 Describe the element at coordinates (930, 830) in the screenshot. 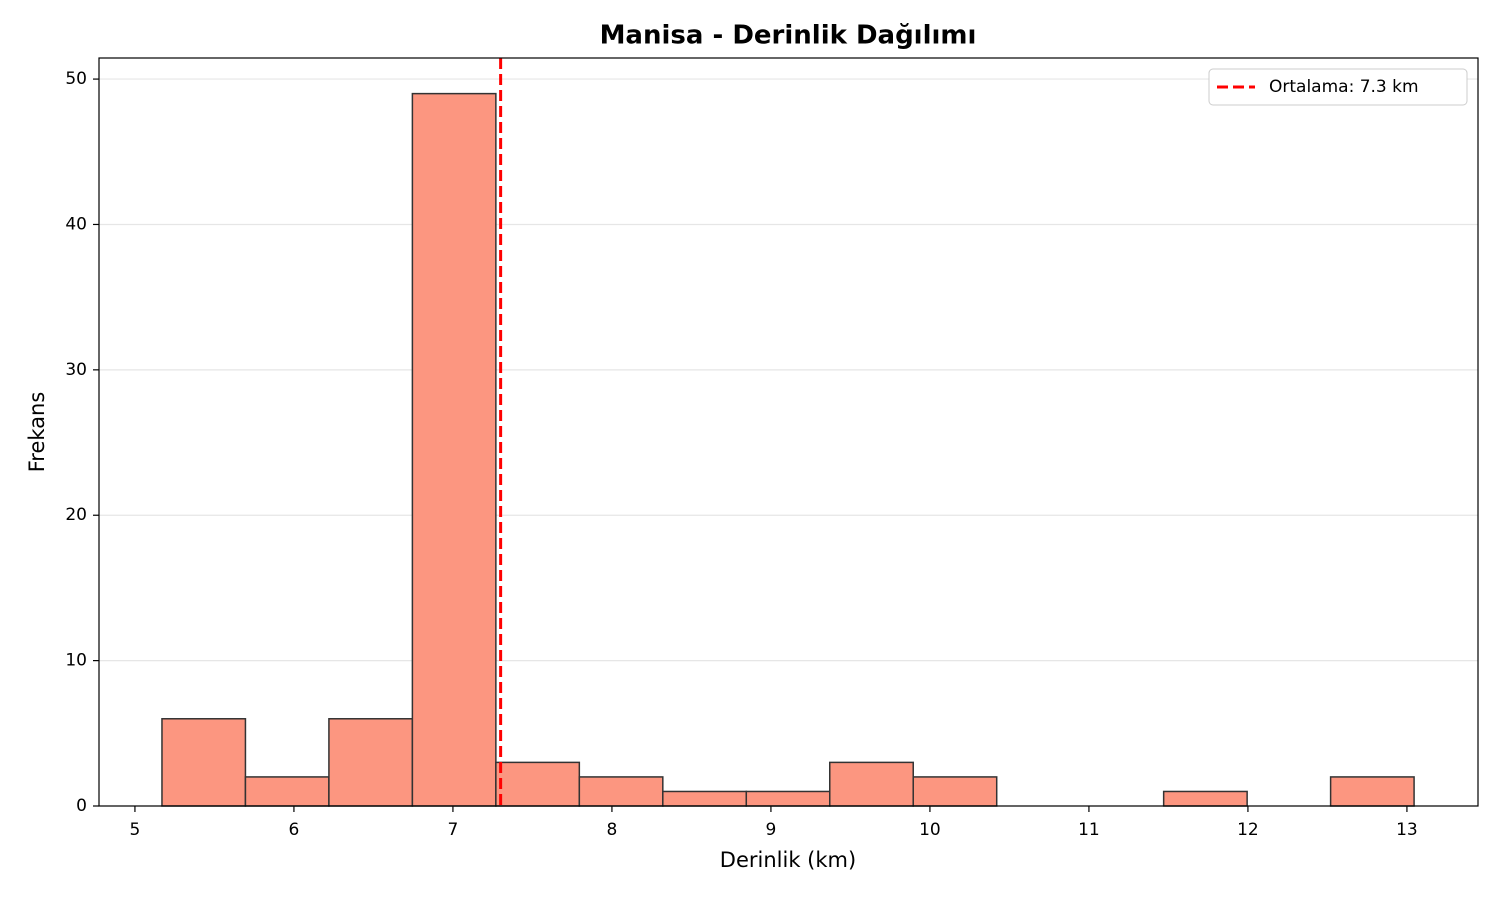

I see `x-tick-label: 10` at that location.